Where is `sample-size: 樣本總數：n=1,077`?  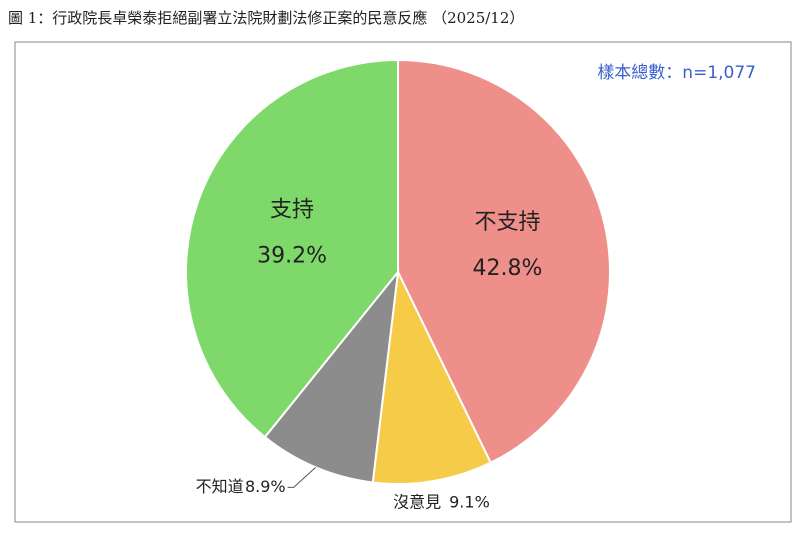 sample-size: 樣本總數：n=1,077 is located at coordinates (676, 73).